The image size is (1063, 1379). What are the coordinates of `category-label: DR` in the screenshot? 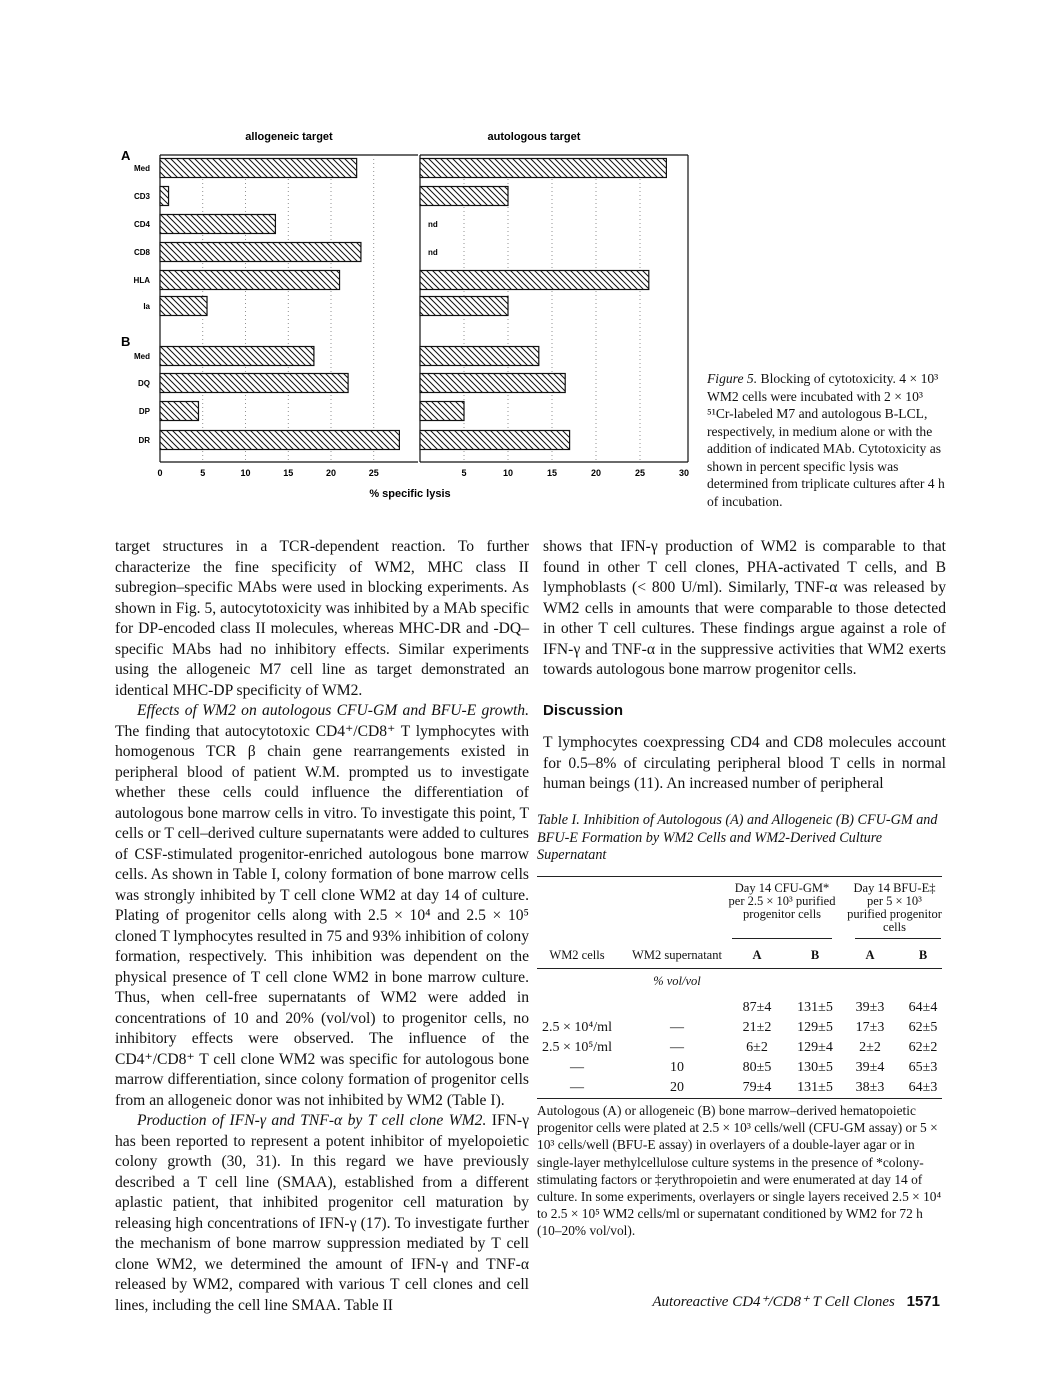 It's located at (144, 440).